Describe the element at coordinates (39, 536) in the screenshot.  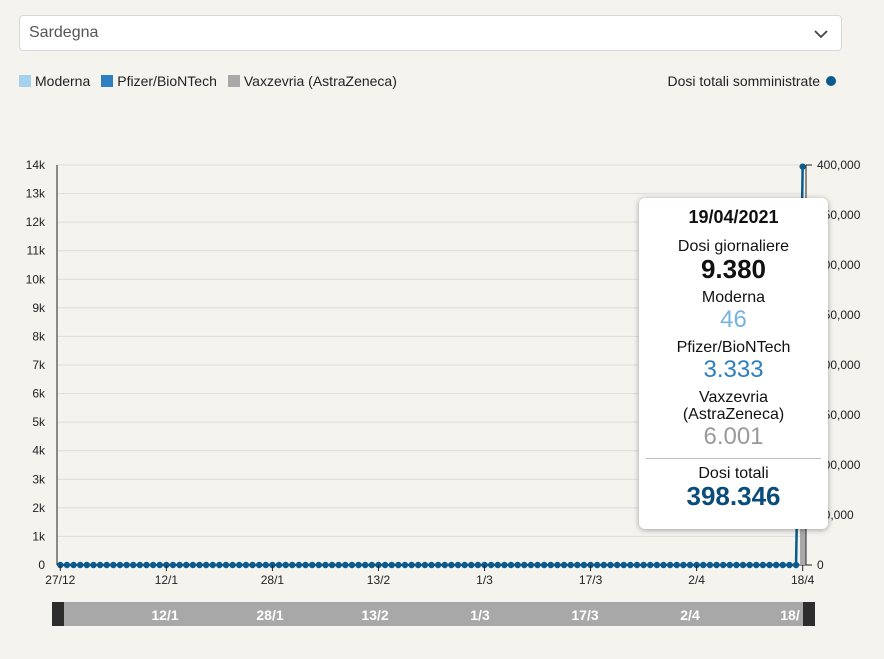
I see `y-tick-label: 1k` at that location.